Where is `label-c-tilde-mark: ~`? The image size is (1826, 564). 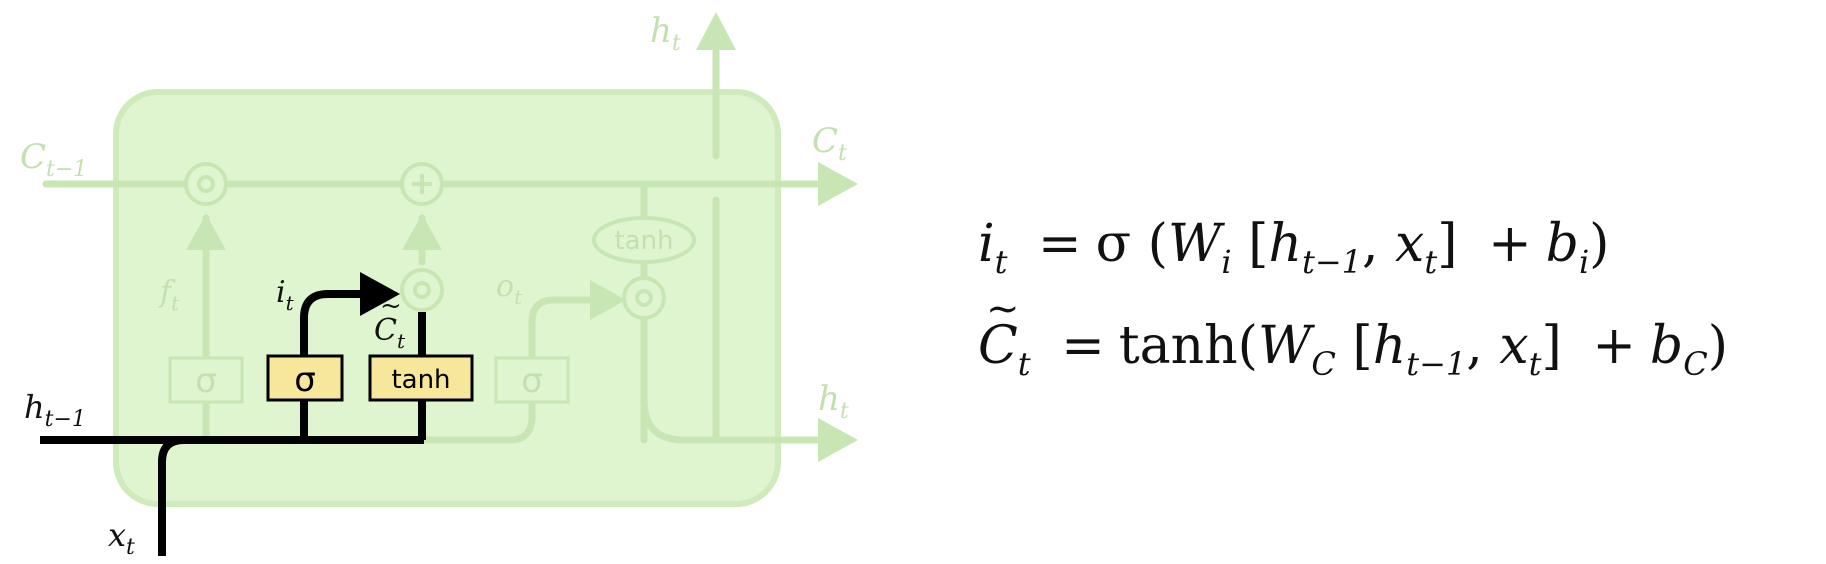 label-c-tilde-mark: ~ is located at coordinates (391, 306).